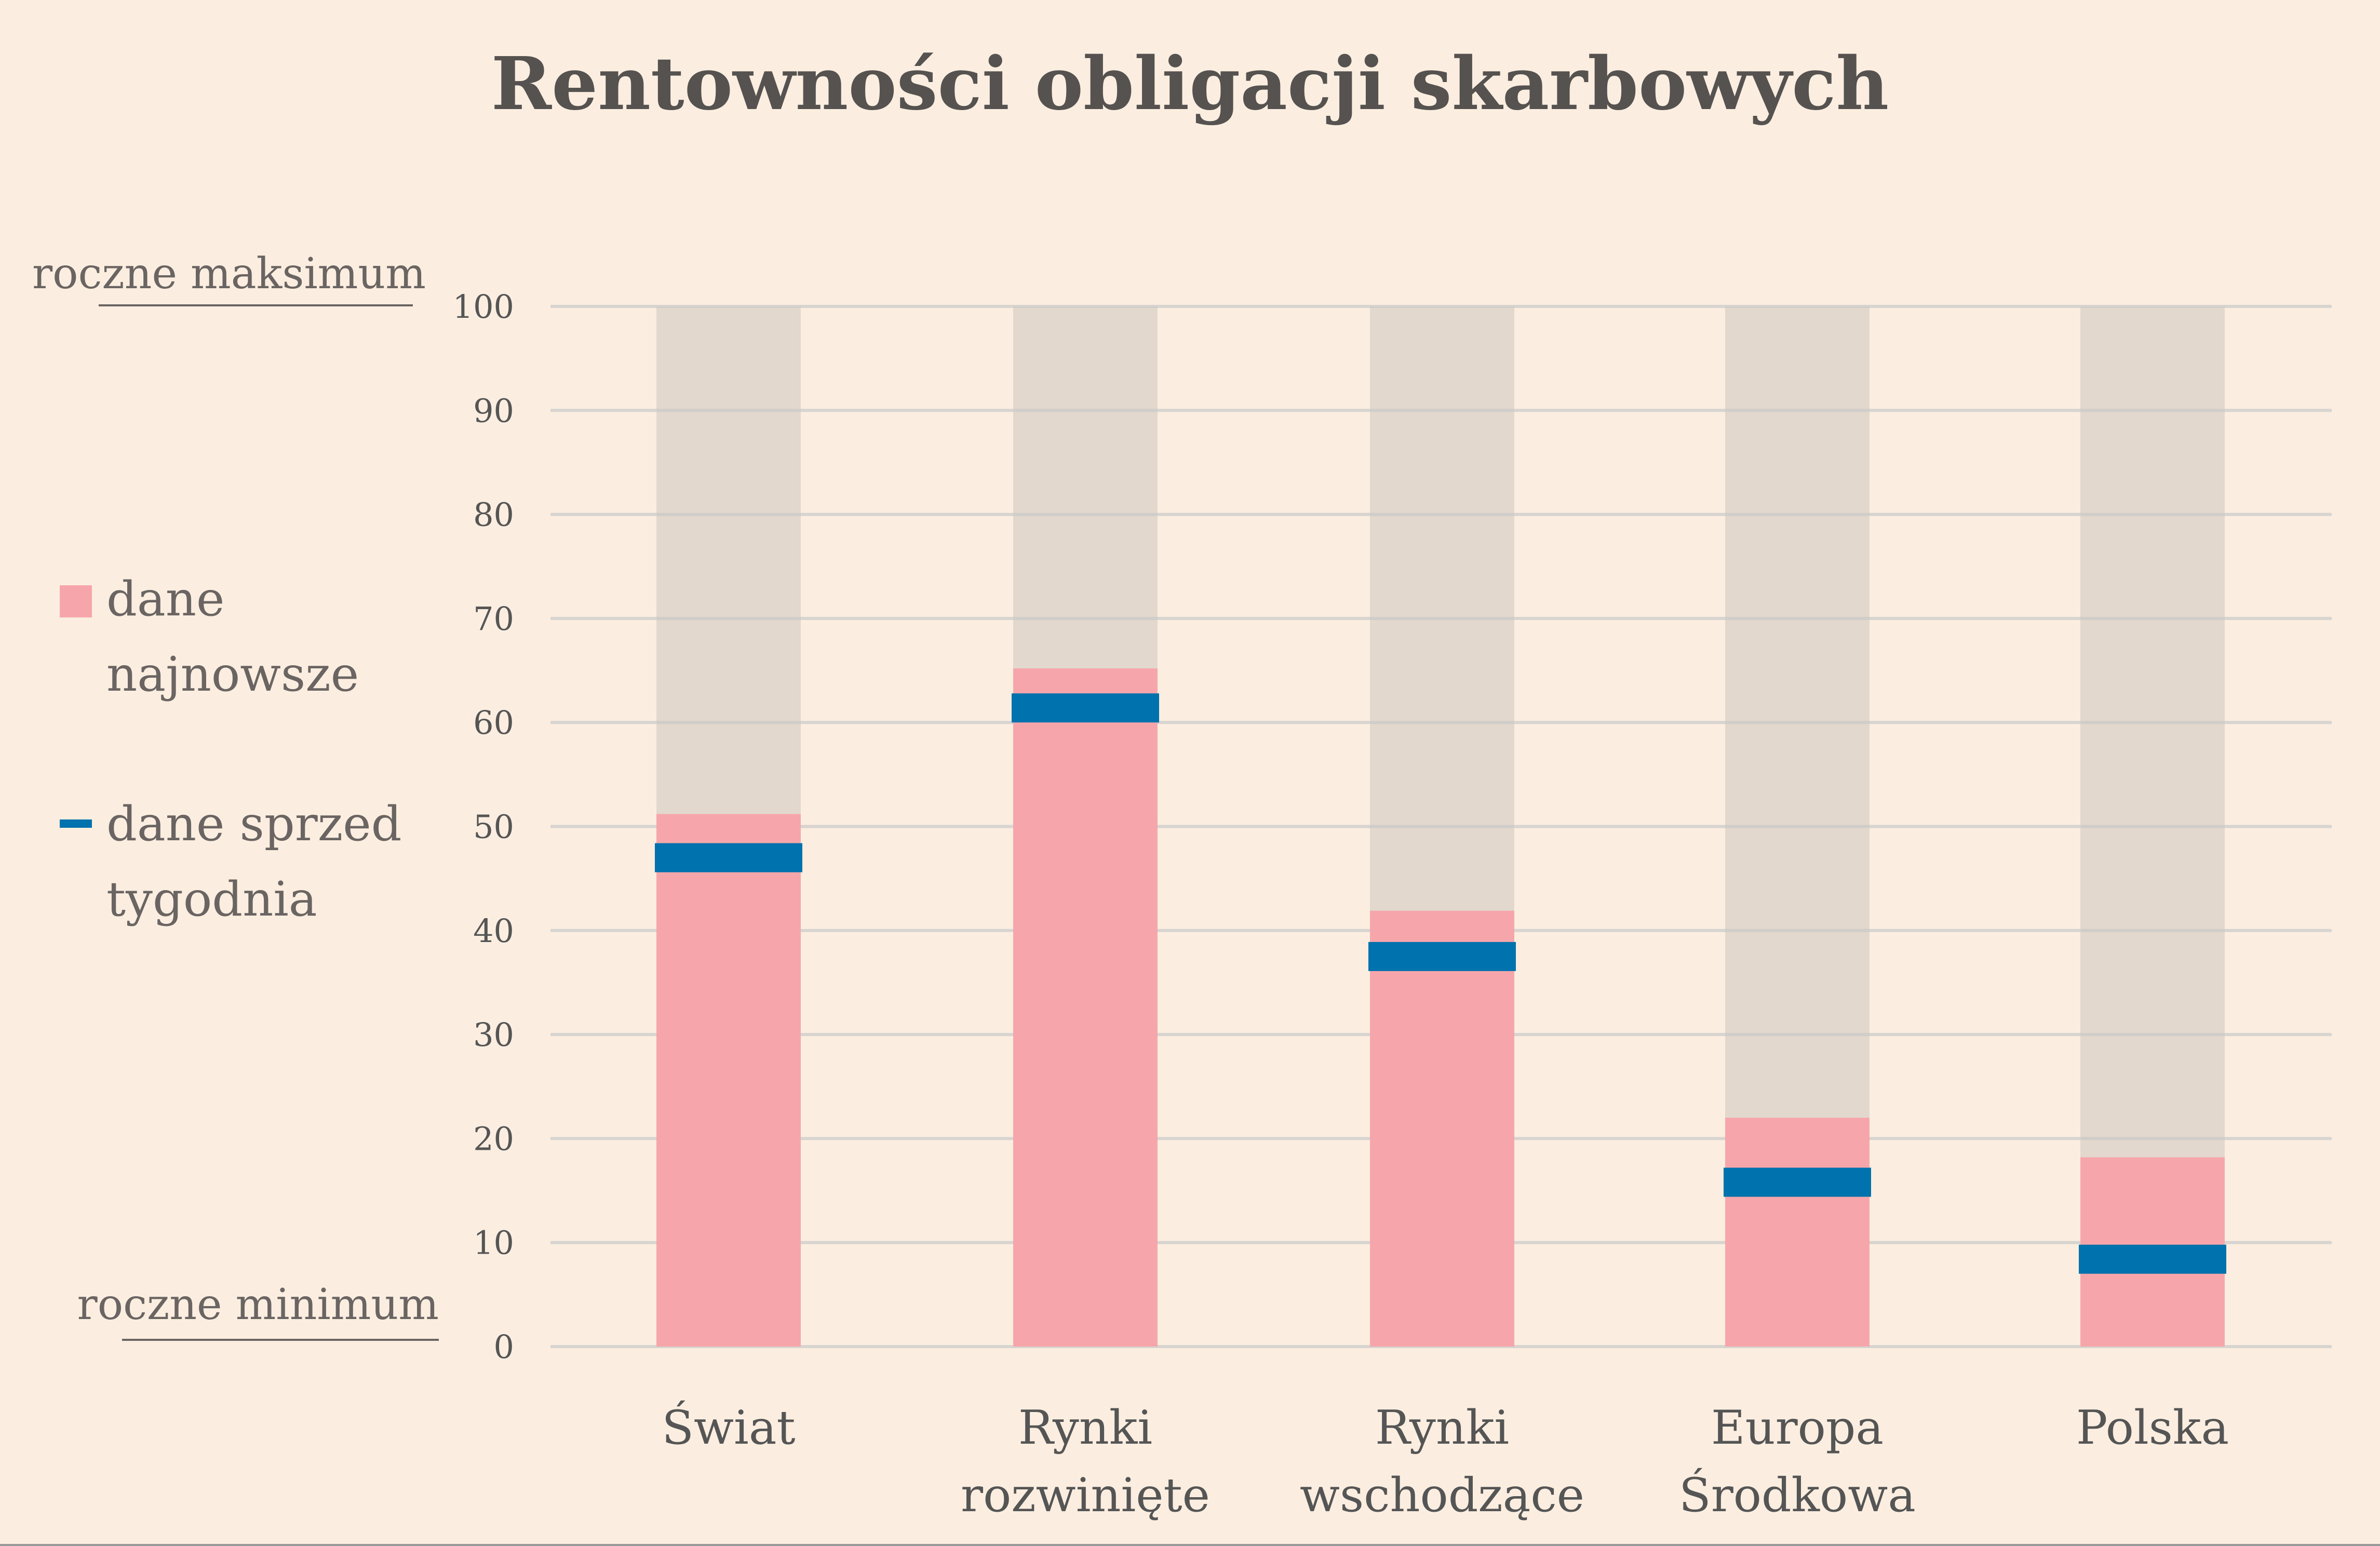 The height and width of the screenshot is (1546, 2380). What do you see at coordinates (494, 410) in the screenshot?
I see `y-tick-label: 90` at bounding box center [494, 410].